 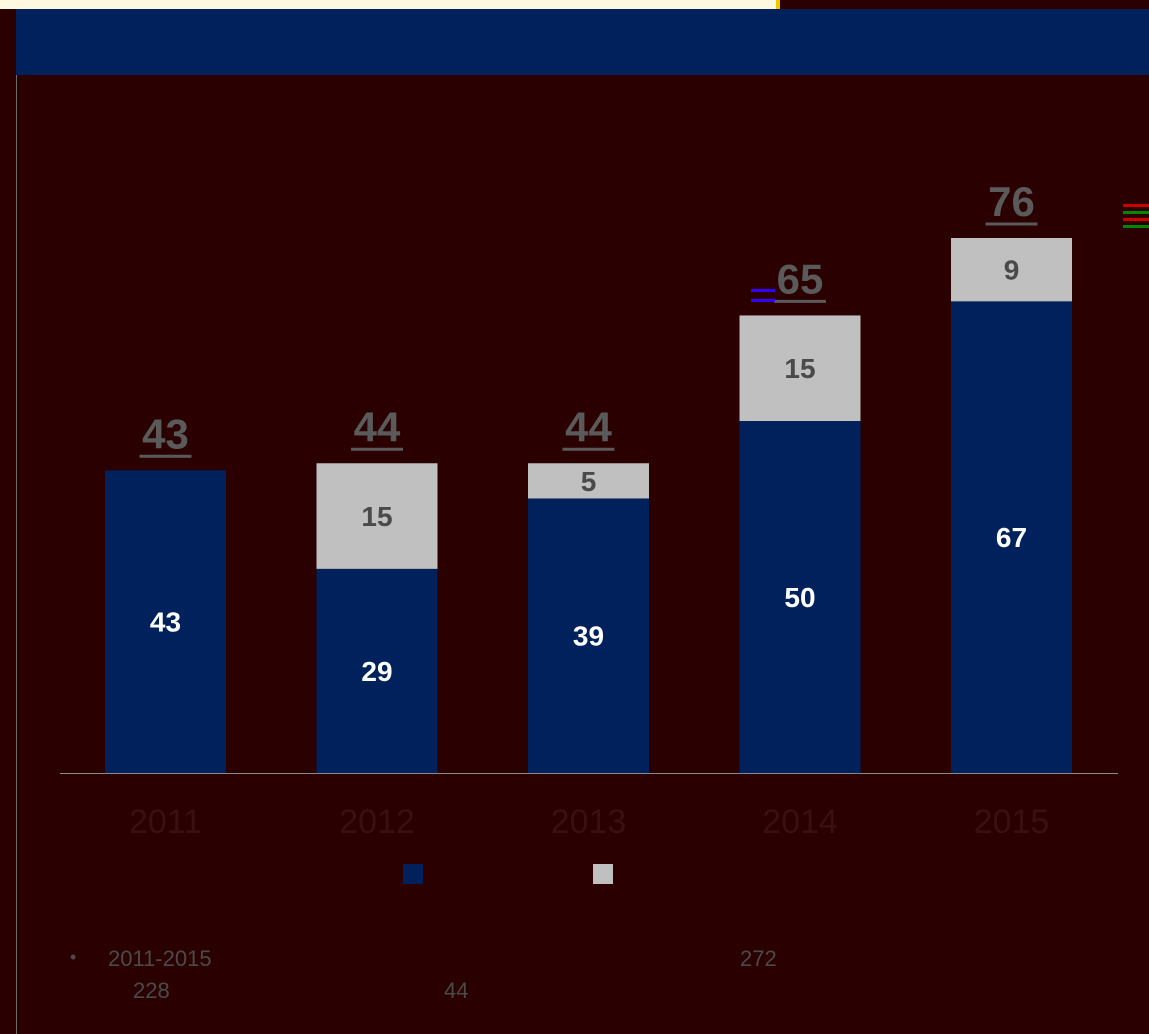 What do you see at coordinates (800, 822) in the screenshot?
I see `x-tick-label-2014: 2014` at bounding box center [800, 822].